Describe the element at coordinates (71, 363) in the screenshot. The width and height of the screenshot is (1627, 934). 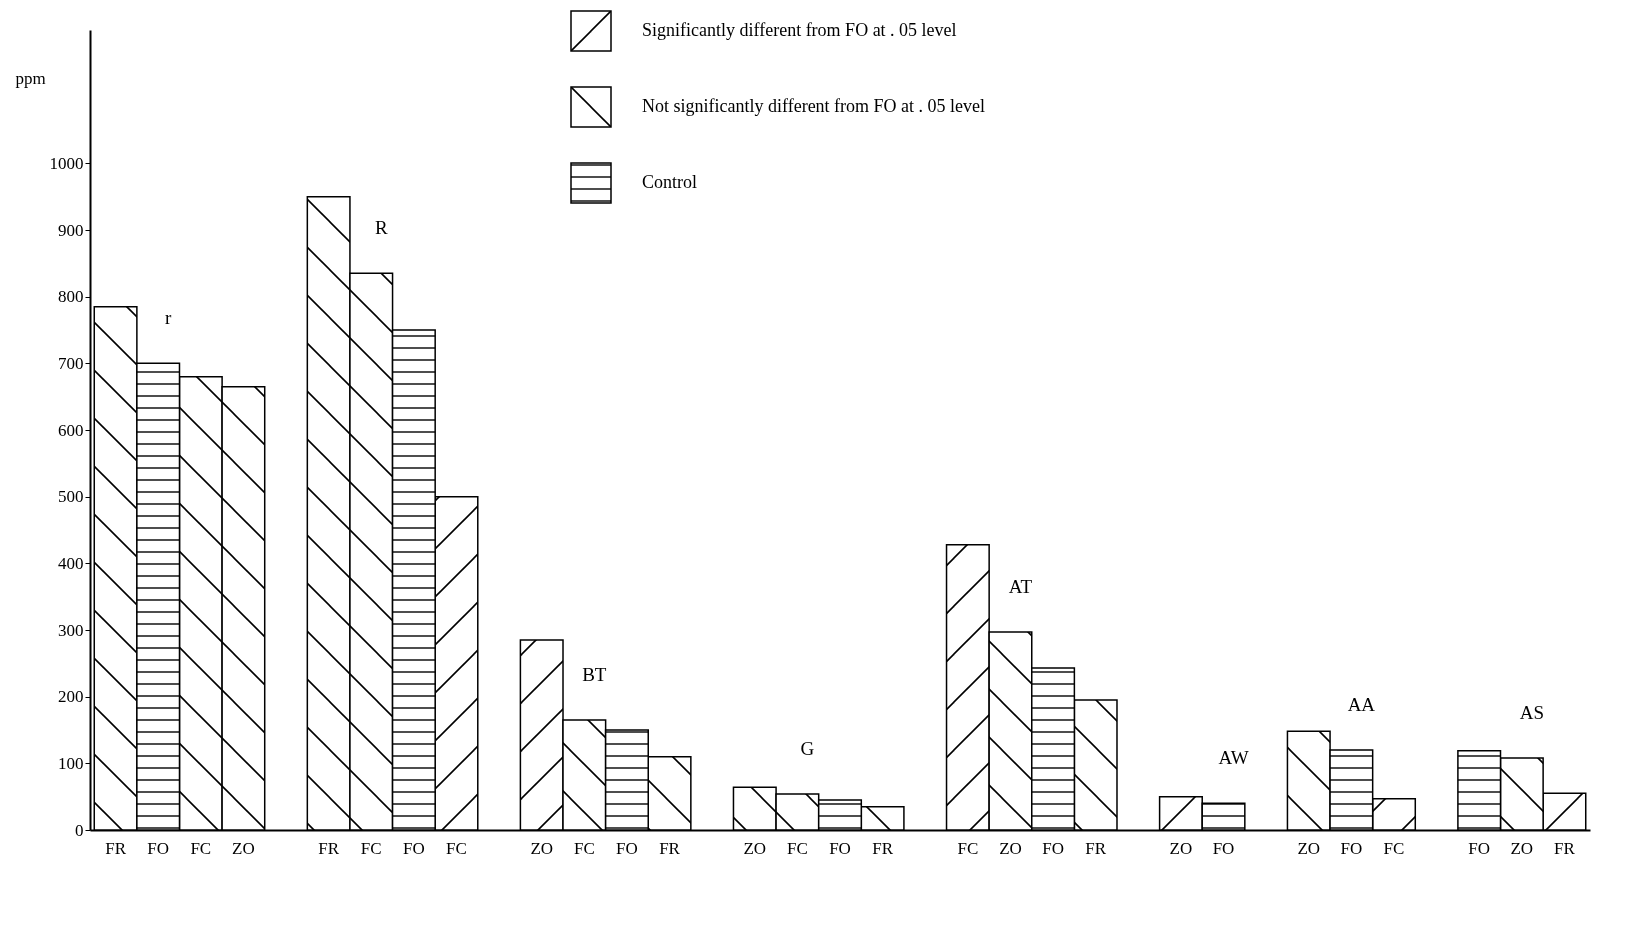
I see `y-tick-label: 700` at that location.